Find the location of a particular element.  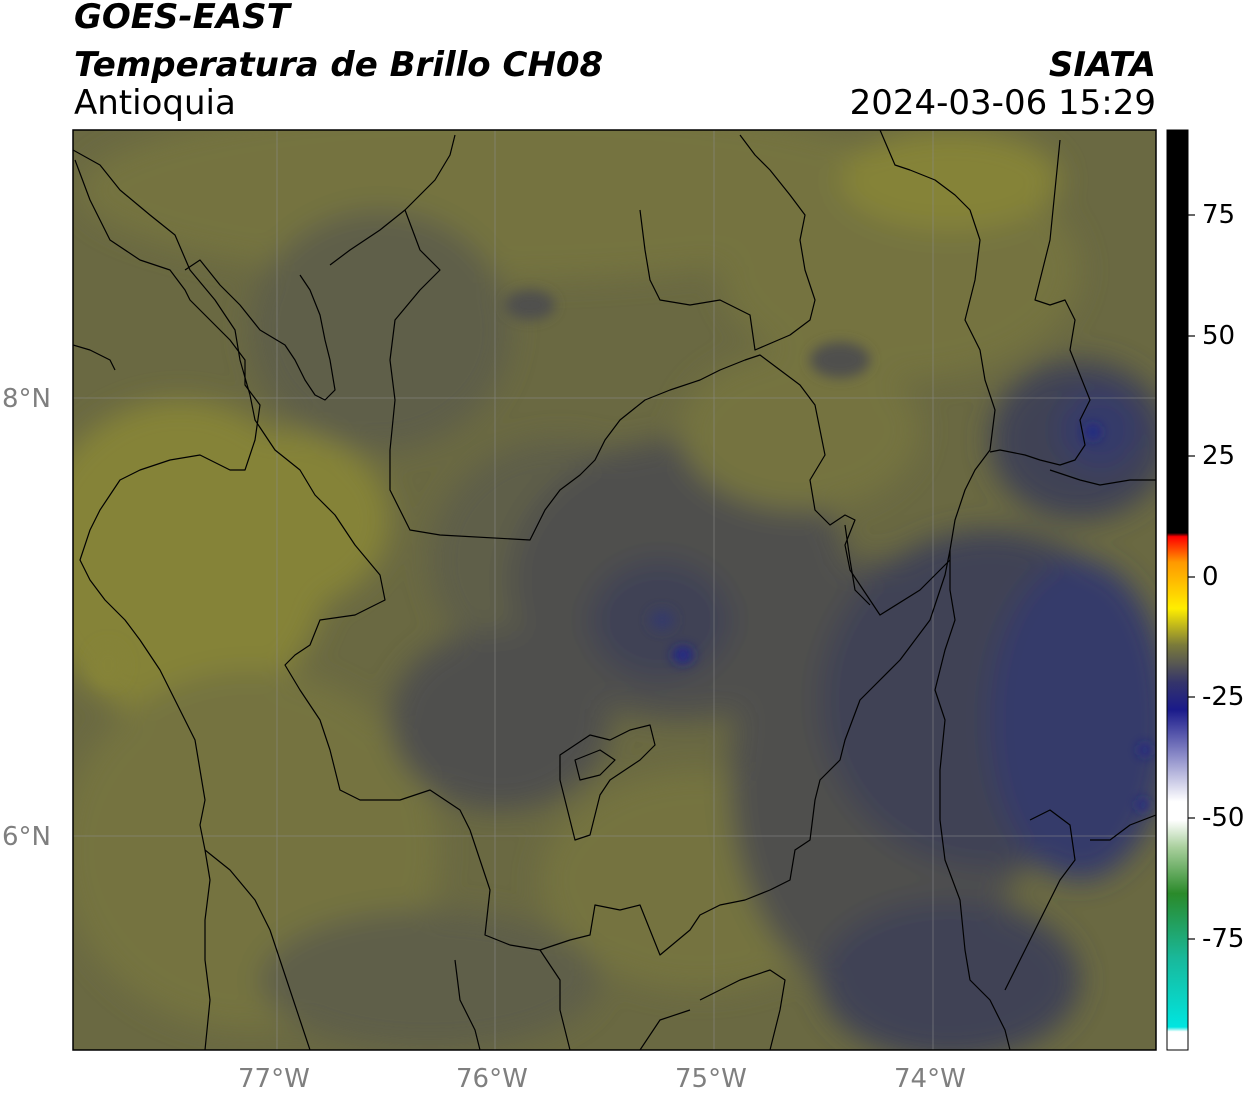

dept-south-east is located at coordinates (1080, 900).